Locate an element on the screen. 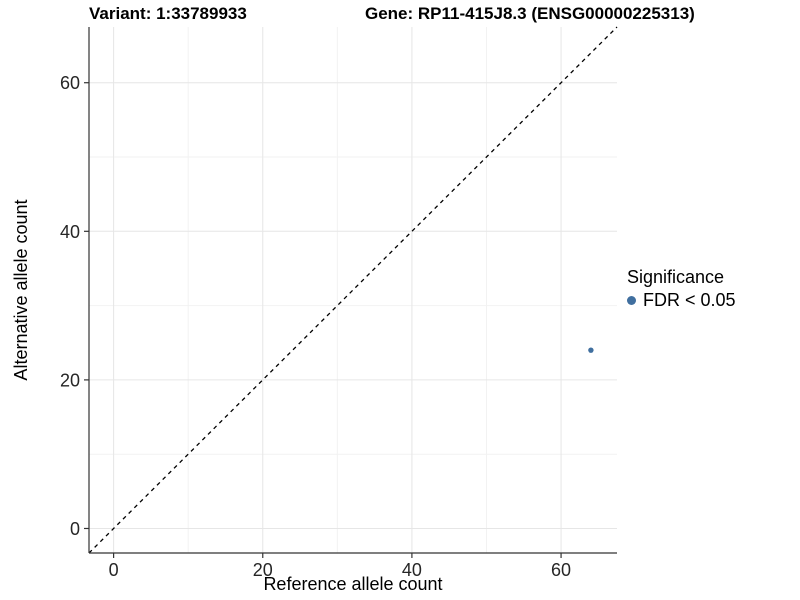 Image resolution: width=800 pixels, height=600 pixels. gene-title: Gene: RP11-415J8.3 (ENSG00000225313) is located at coordinates (530, 13).